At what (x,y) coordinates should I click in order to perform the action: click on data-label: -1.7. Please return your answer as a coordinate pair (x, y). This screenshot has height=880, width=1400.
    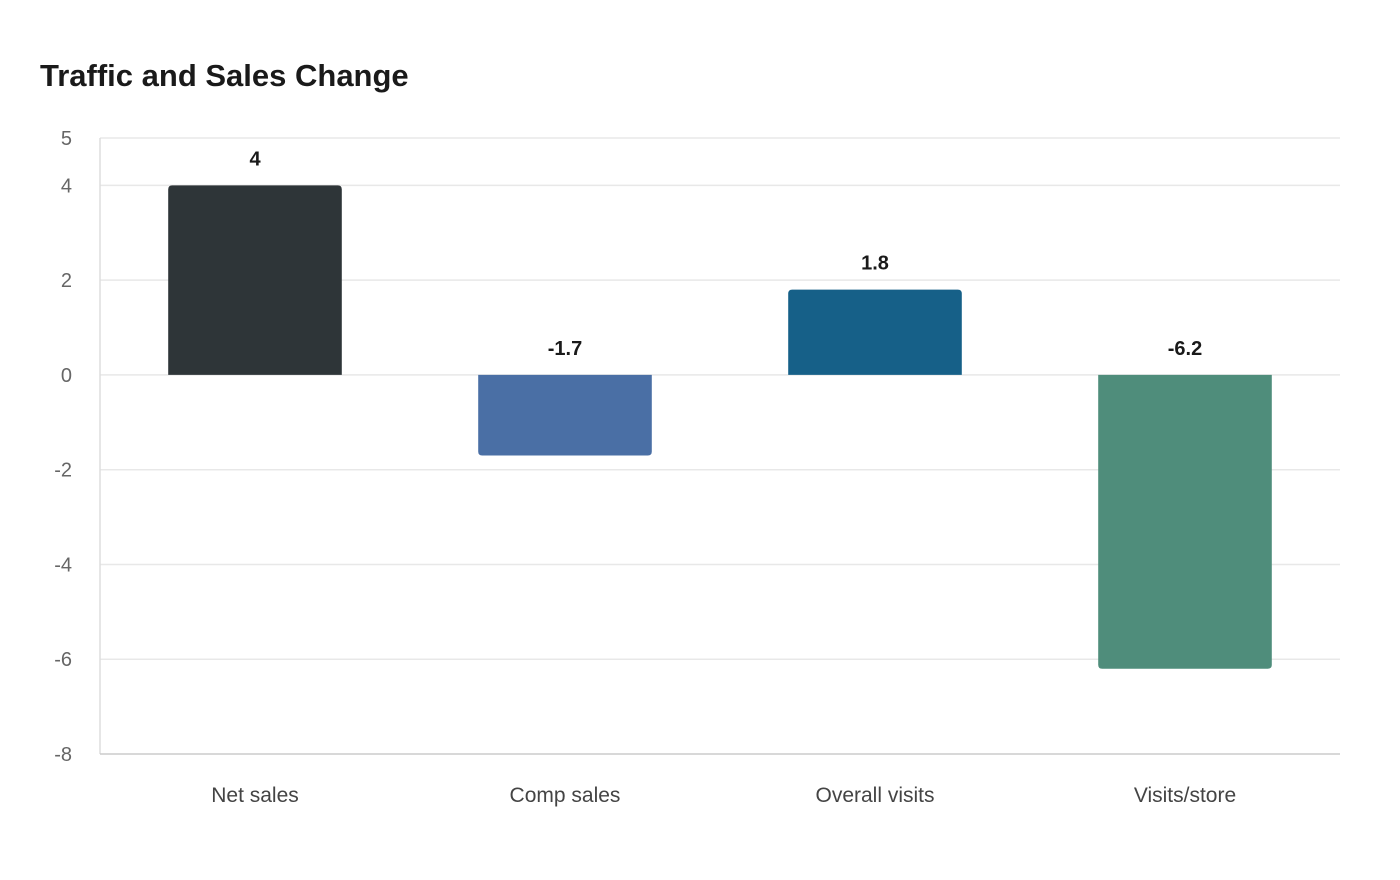
    Looking at the image, I should click on (565, 349).